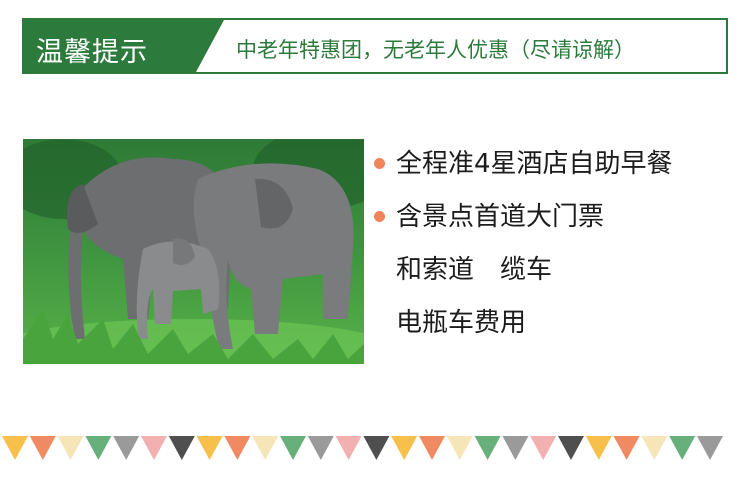 This screenshot has height=482, width=750. I want to click on feature-item-hotel: 全程准4星酒店自助早餐, so click(554, 170).